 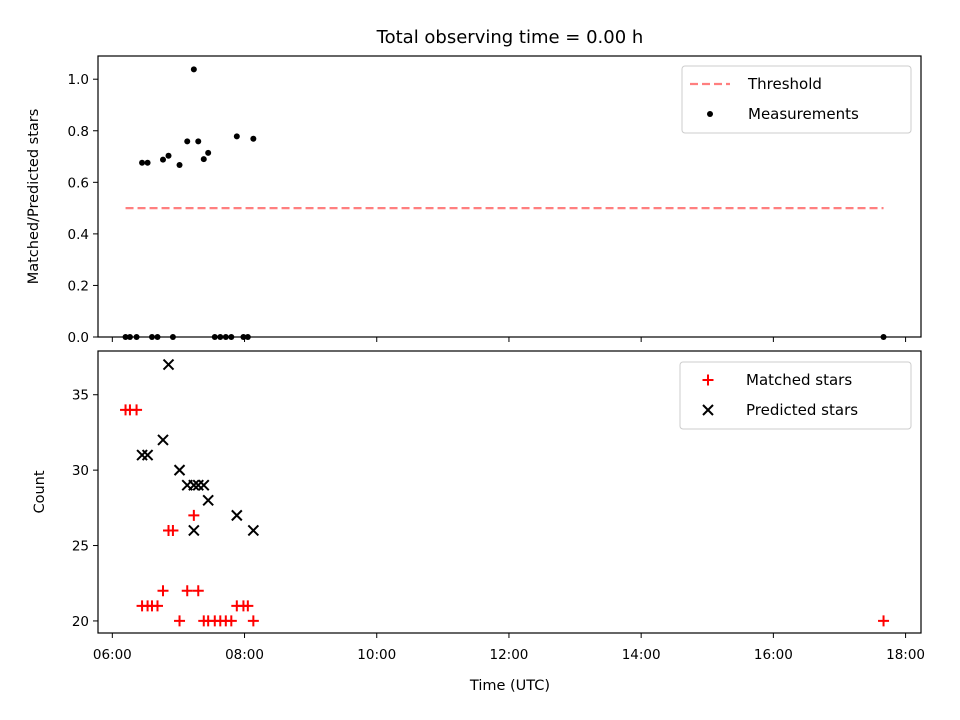 I want to click on legend-swatch-matched, so click(x=708, y=380).